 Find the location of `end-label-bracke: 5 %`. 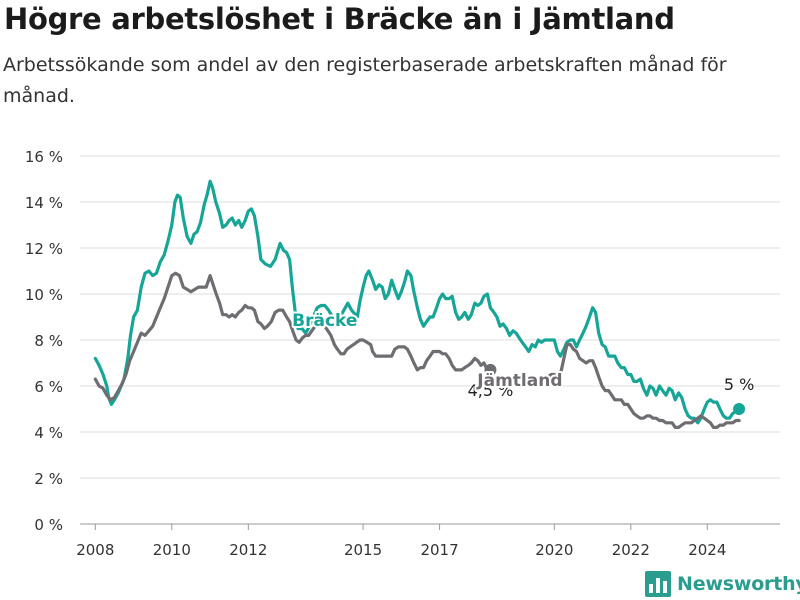

end-label-bracke: 5 % is located at coordinates (739, 384).